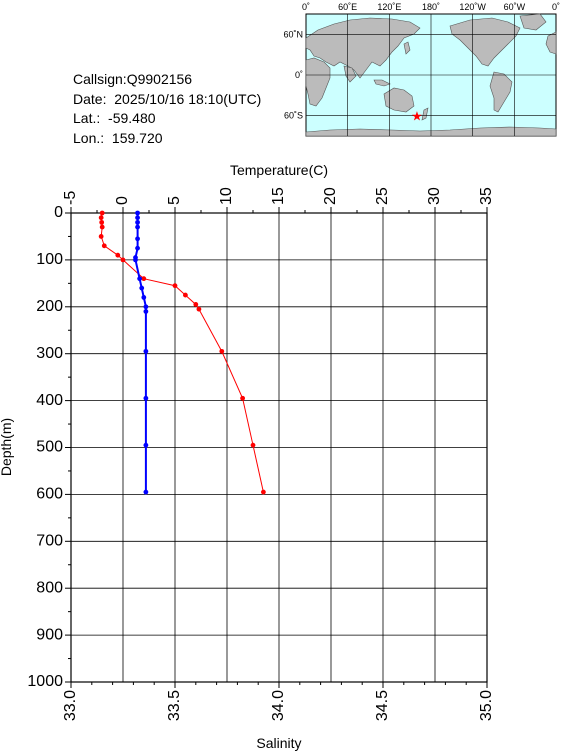  Describe the element at coordinates (100, 79) in the screenshot. I see `callsign-label: Callsign:` at that location.